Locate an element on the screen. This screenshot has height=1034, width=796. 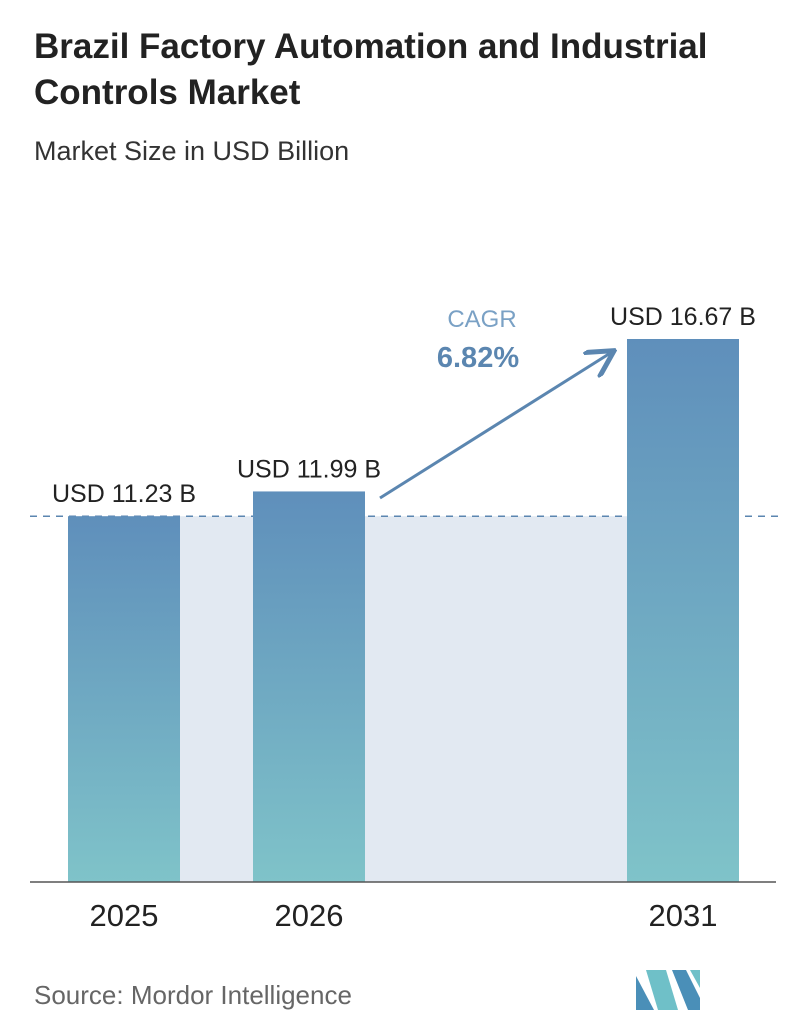
value-label-2031: USD 16.67 B is located at coordinates (683, 317).